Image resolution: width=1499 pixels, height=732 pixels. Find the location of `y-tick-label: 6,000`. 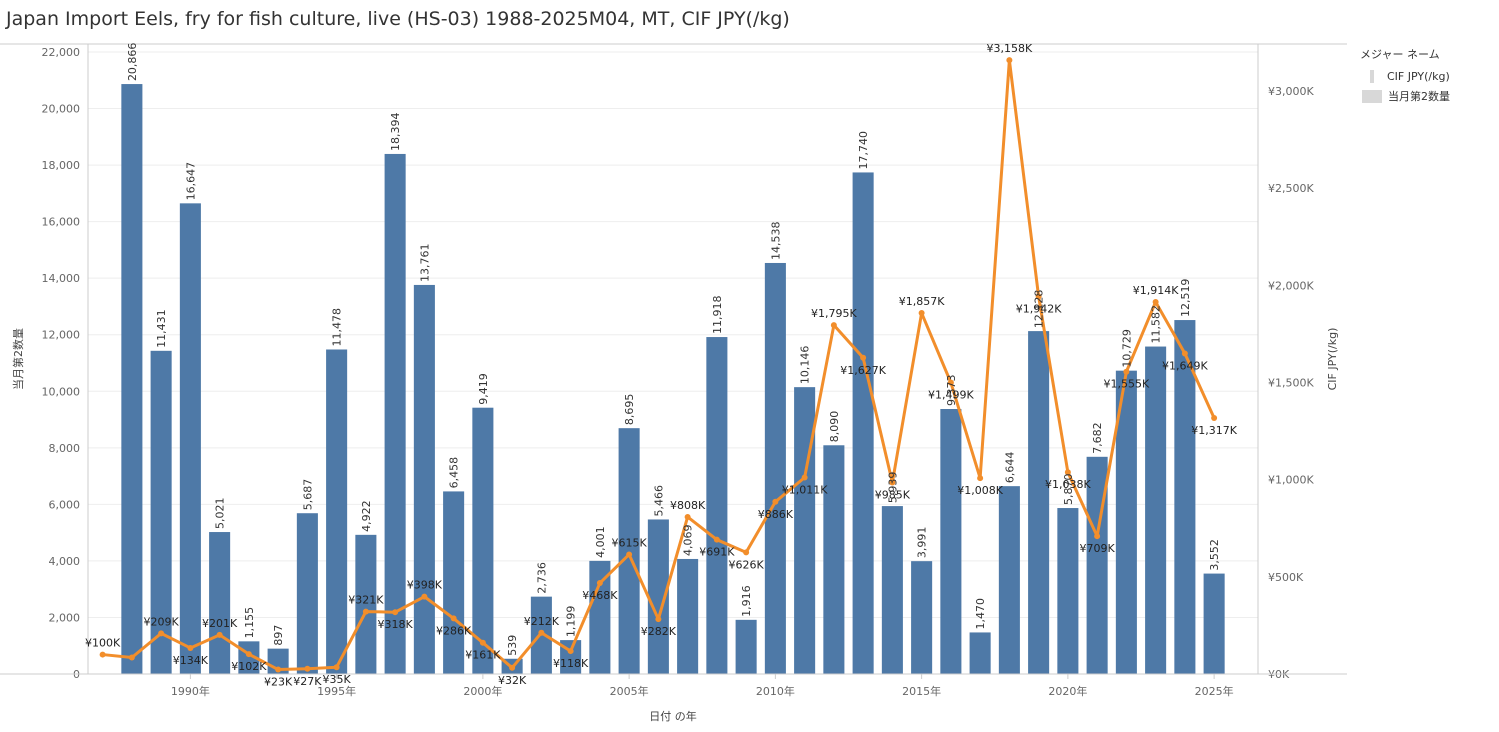

y-tick-label: 6,000 is located at coordinates (65, 504).